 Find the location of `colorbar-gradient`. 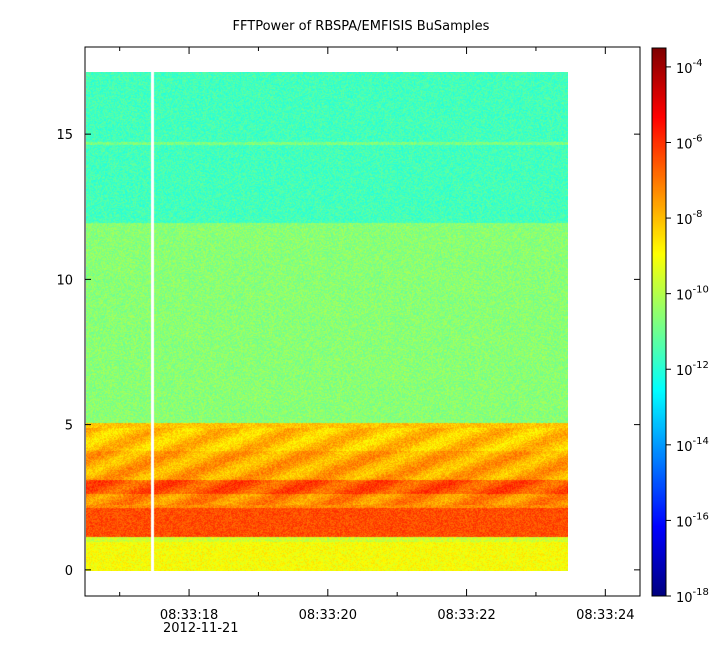

colorbar-gradient is located at coordinates (659, 322).